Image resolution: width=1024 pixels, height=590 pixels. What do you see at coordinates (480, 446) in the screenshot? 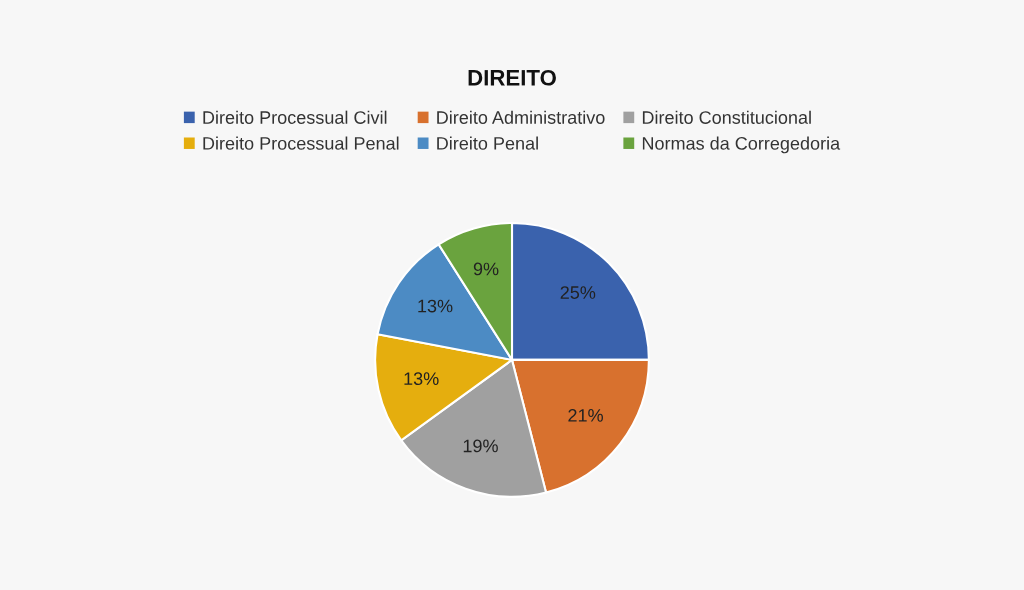
I see `data-label: 19%` at bounding box center [480, 446].